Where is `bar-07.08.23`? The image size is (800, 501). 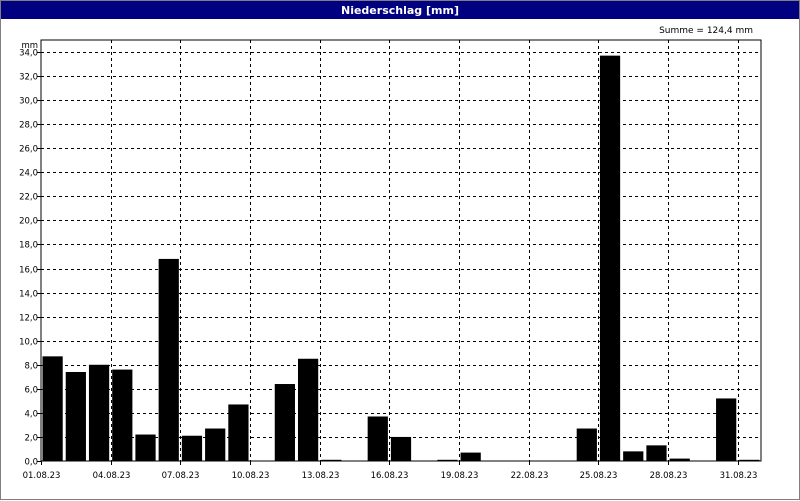
bar-07.08.23 is located at coordinates (192, 448).